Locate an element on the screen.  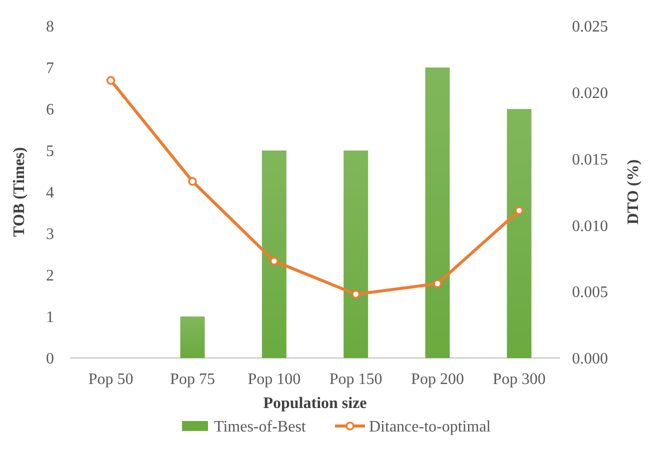
x-tick-label: Pop 200 is located at coordinates (437, 379).